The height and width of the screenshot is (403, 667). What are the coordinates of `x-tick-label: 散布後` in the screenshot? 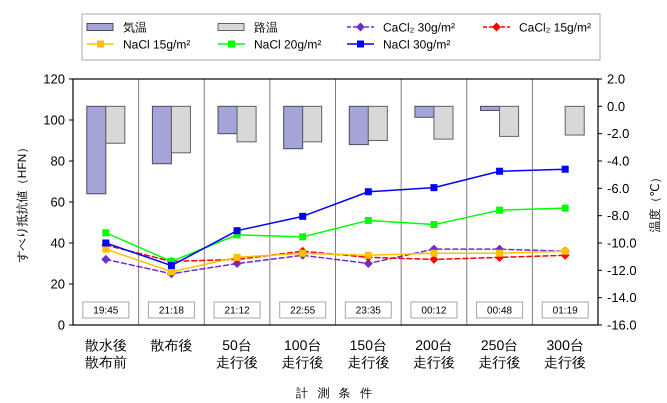 It's located at (171, 345).